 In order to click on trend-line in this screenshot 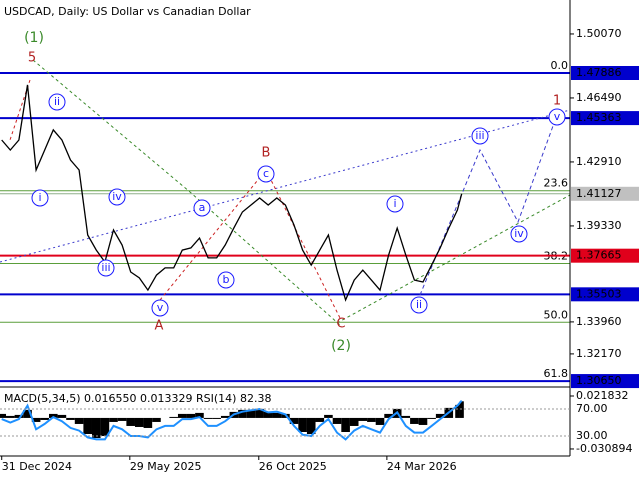, I will do `click(453, 259)`.